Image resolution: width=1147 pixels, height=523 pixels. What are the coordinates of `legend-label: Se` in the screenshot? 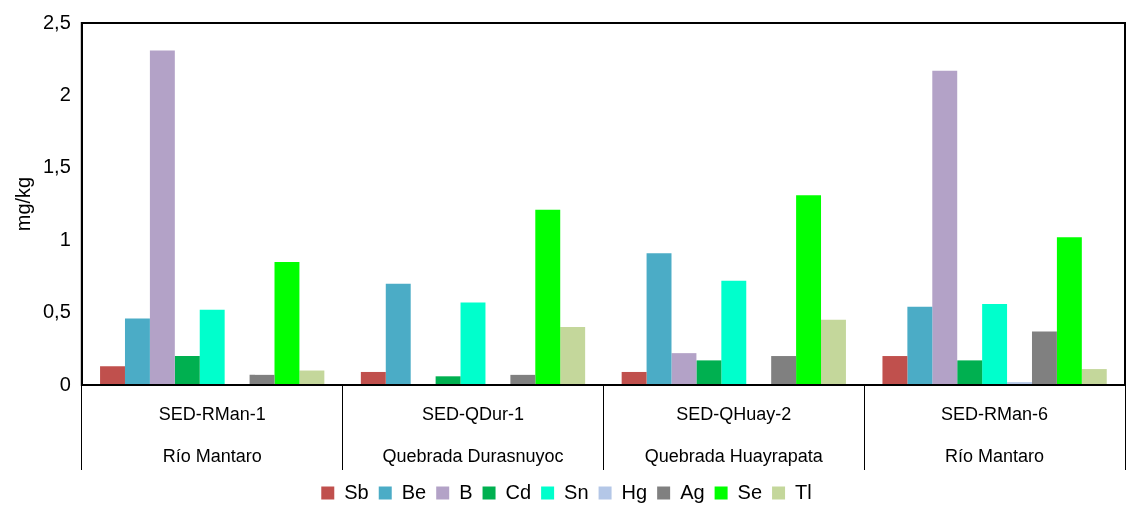 It's located at (750, 491).